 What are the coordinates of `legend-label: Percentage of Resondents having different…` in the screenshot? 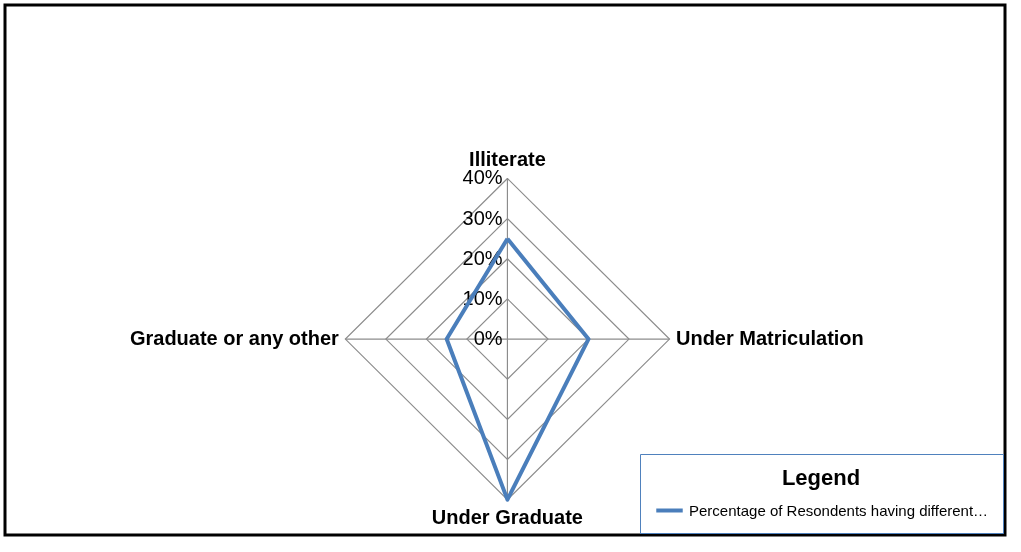 It's located at (839, 510).